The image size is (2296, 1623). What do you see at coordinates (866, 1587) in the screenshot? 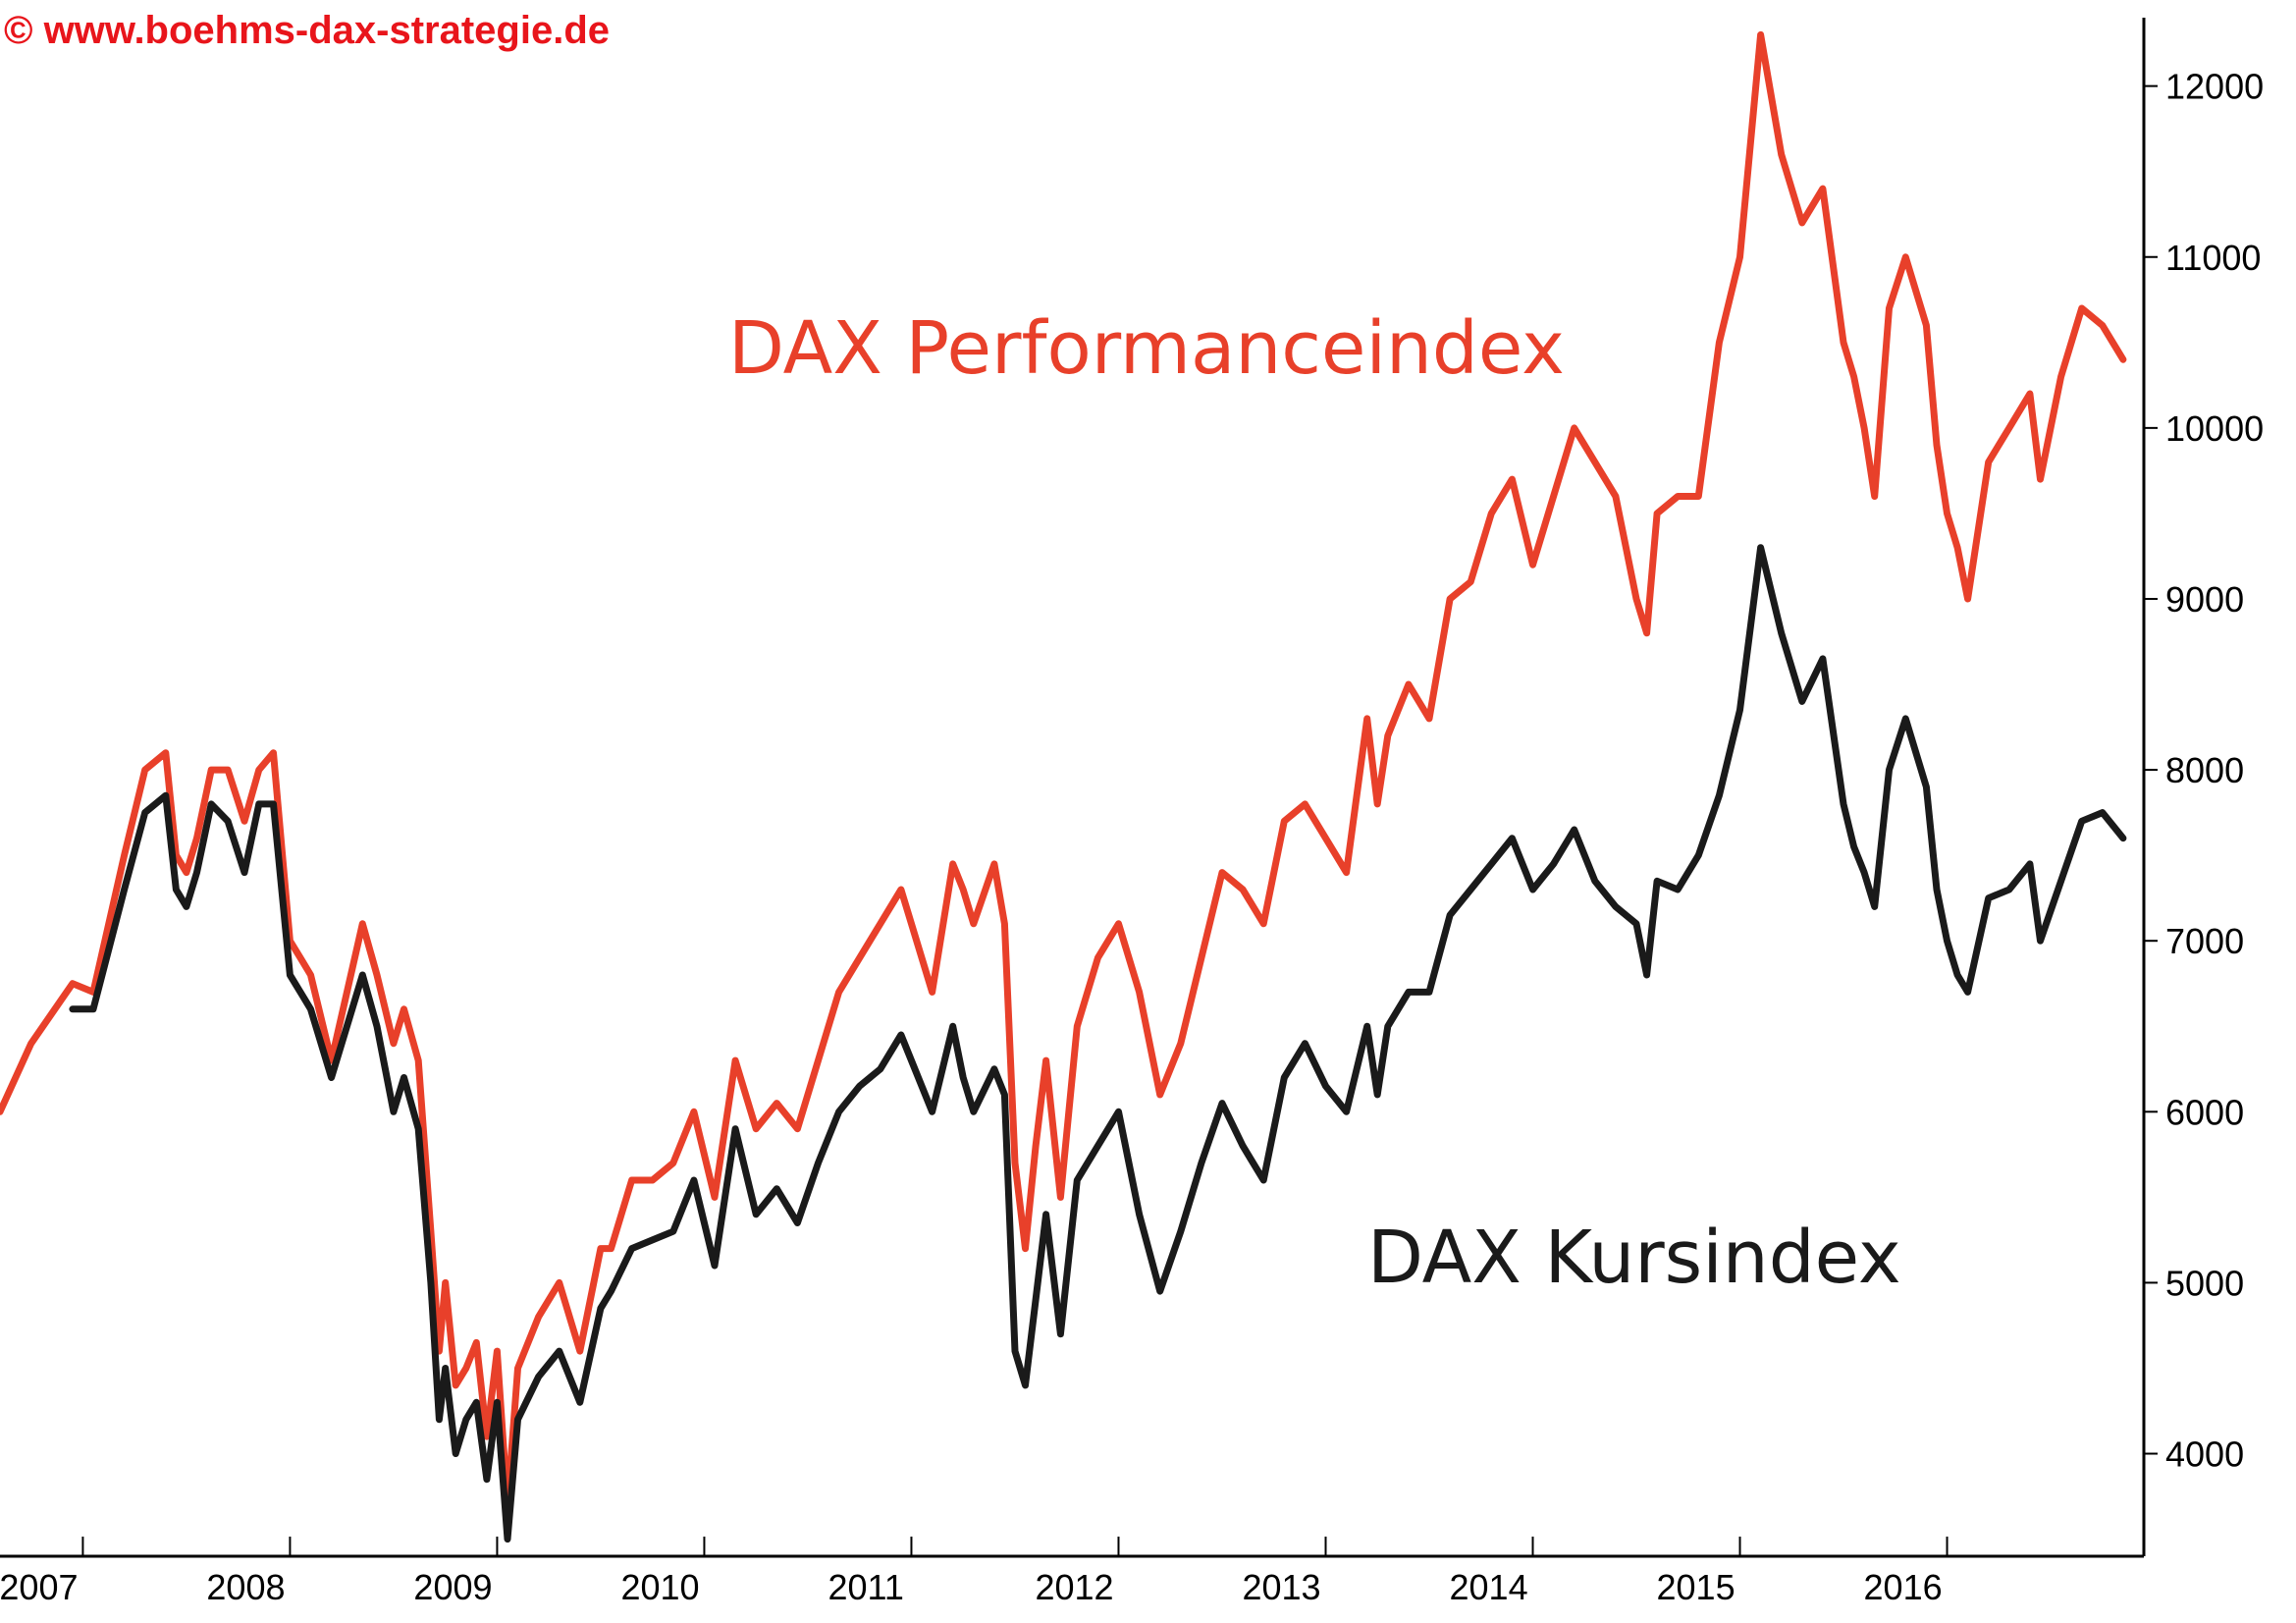
I see `x-tick-label: 2011` at bounding box center [866, 1587].